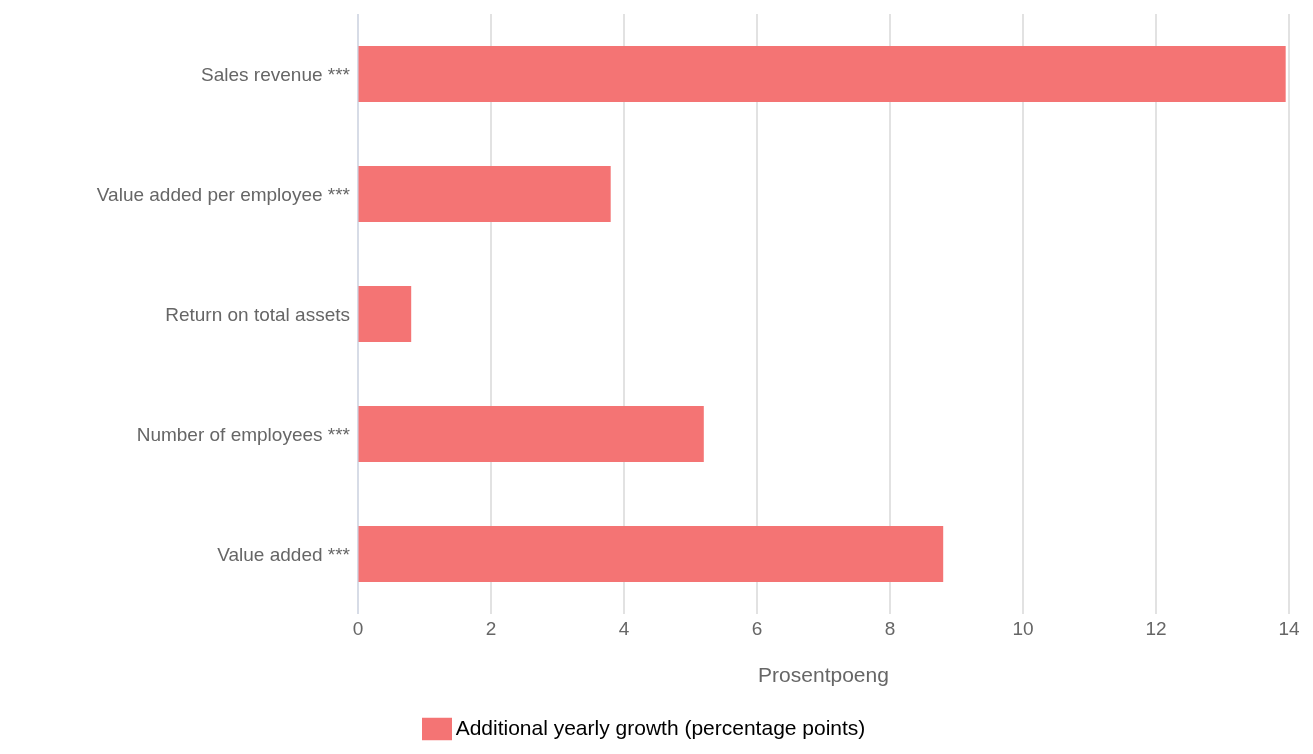 The image size is (1313, 754). Describe the element at coordinates (757, 629) in the screenshot. I see `x-tick-label: 6` at that location.